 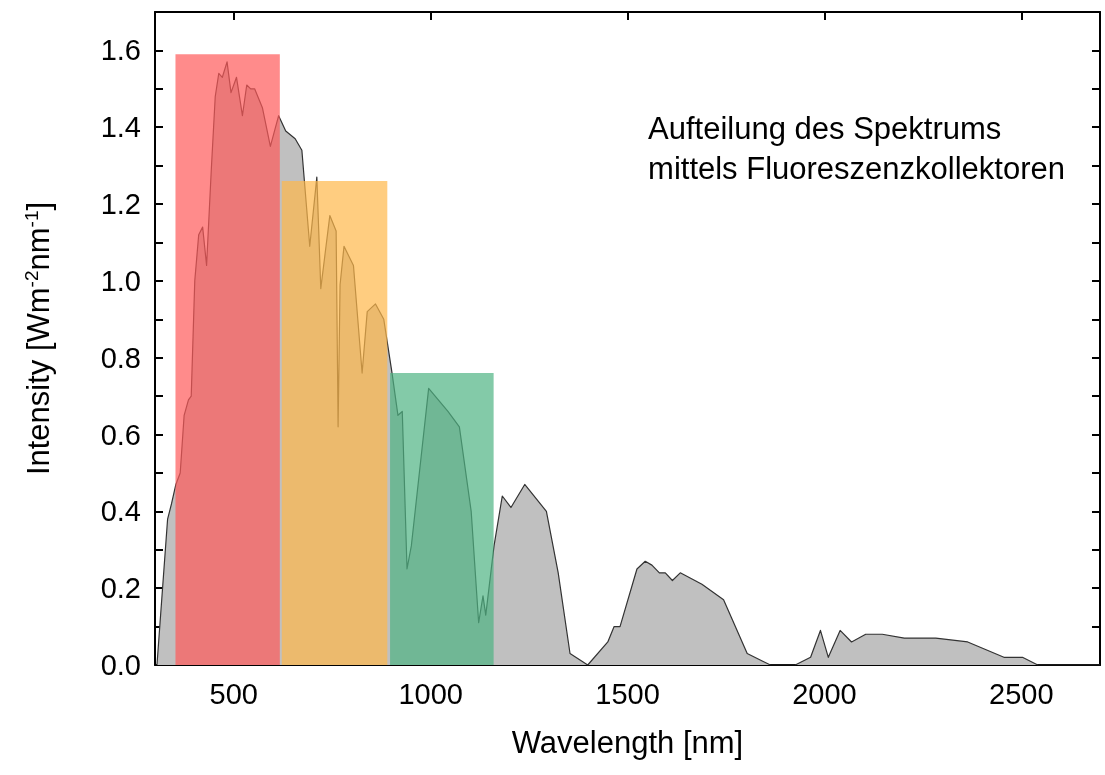 What do you see at coordinates (120, 280) in the screenshot?
I see `y-tick-label: 1.0` at bounding box center [120, 280].